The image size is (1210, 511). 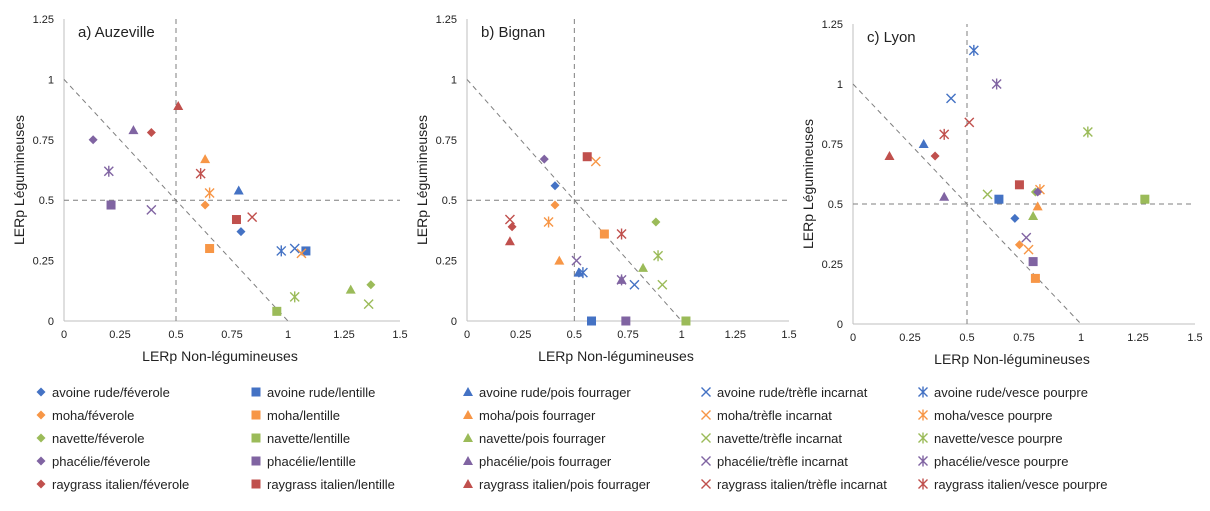 I want to click on legend-entry-label: avoine rude/lentille, so click(x=321, y=392).